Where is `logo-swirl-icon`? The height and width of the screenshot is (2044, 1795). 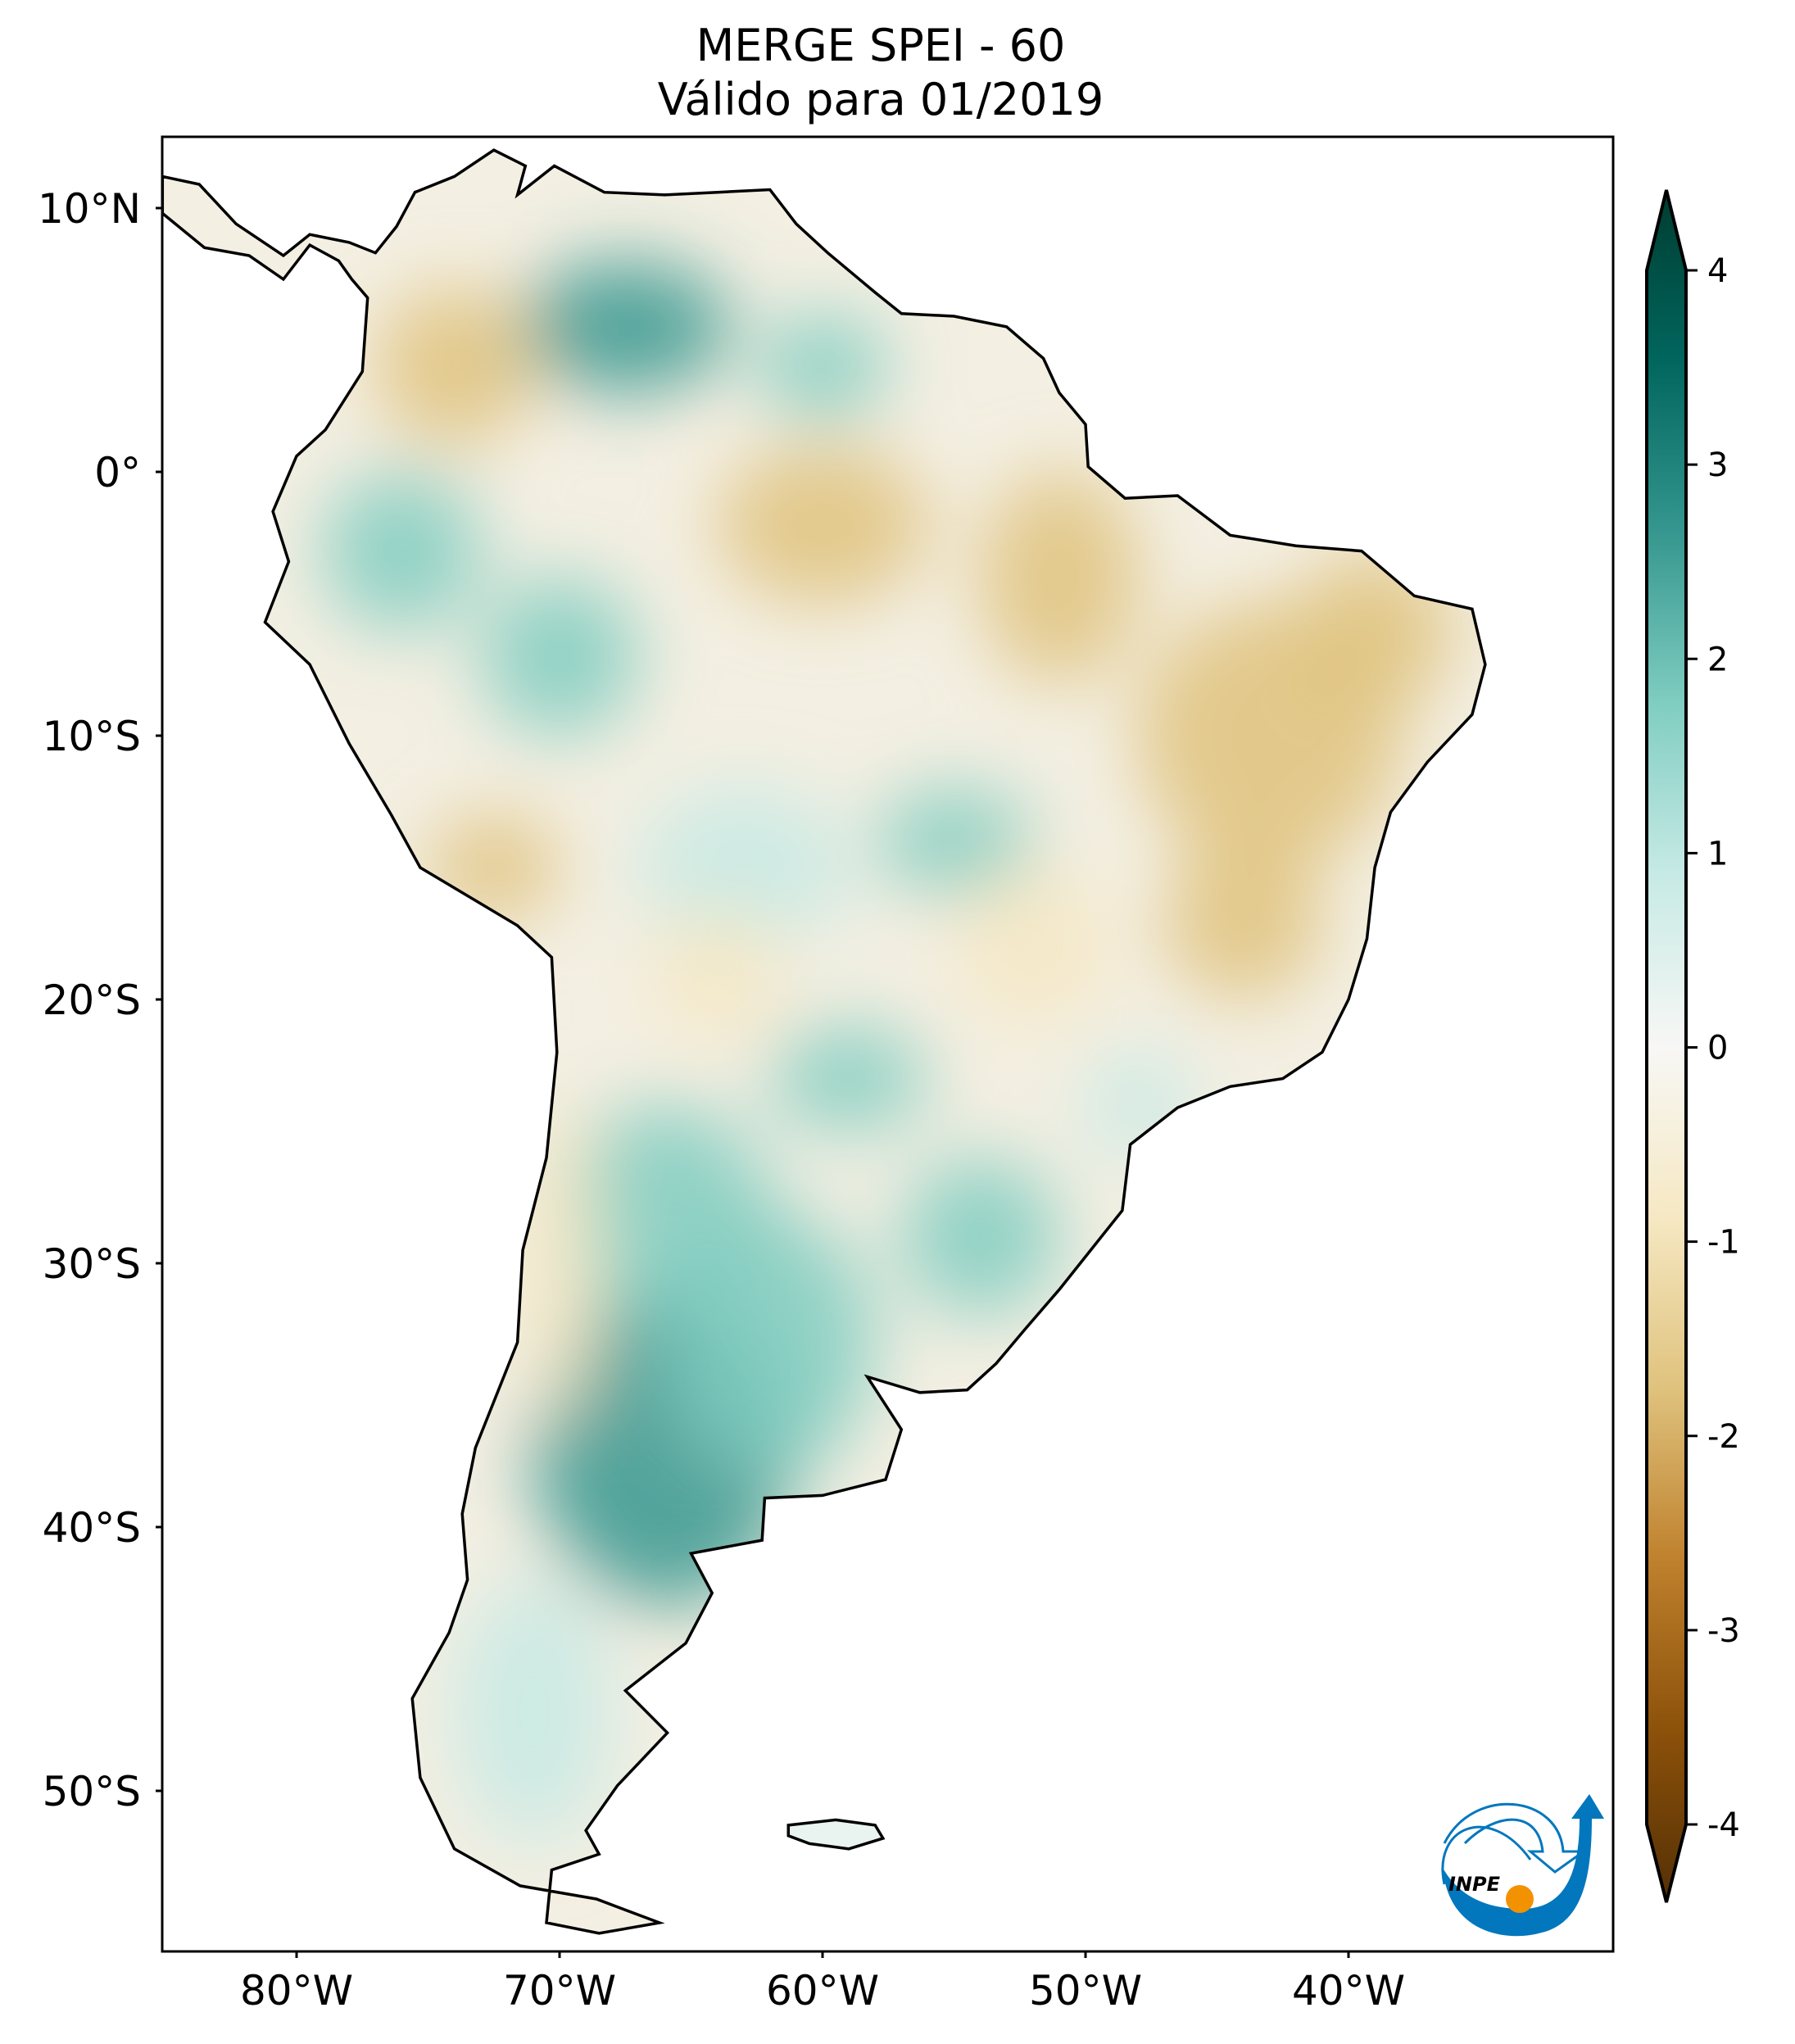
logo-swirl-icon is located at coordinates (1486, 1855).